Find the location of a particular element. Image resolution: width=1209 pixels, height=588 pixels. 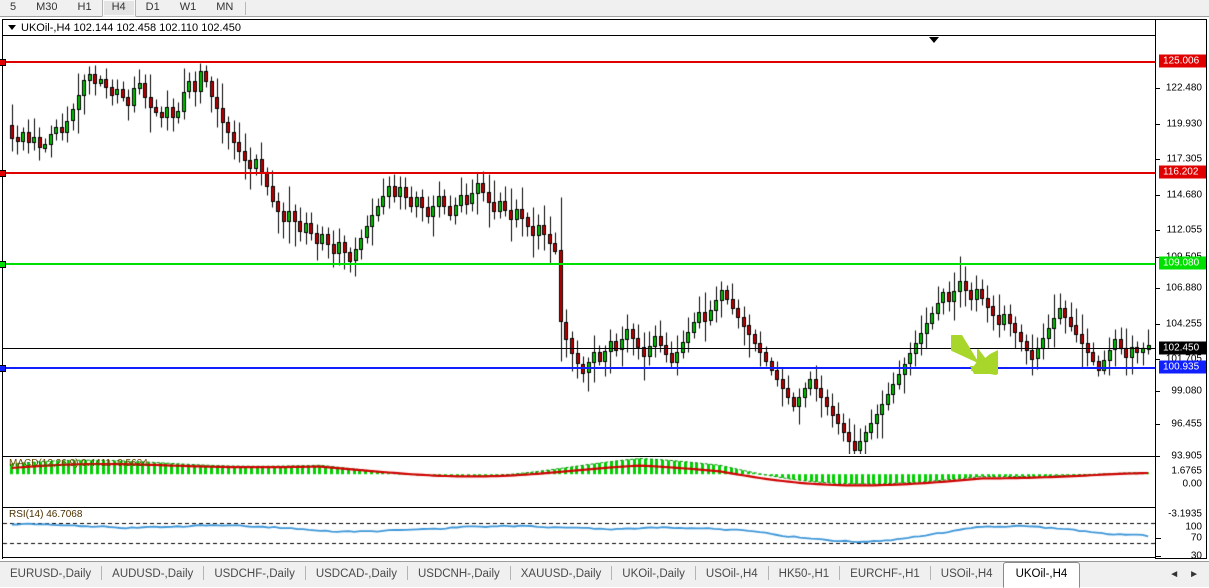

timeframe-h4: H4 is located at coordinates (118, 8).